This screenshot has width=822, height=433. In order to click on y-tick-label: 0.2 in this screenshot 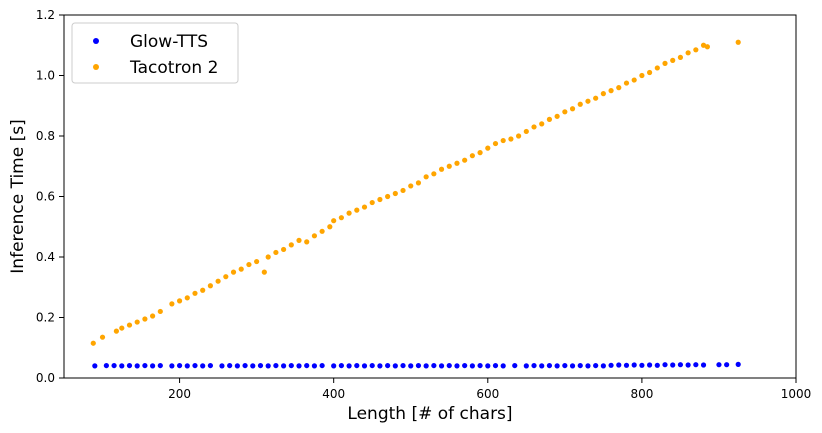, I will do `click(45, 318)`.